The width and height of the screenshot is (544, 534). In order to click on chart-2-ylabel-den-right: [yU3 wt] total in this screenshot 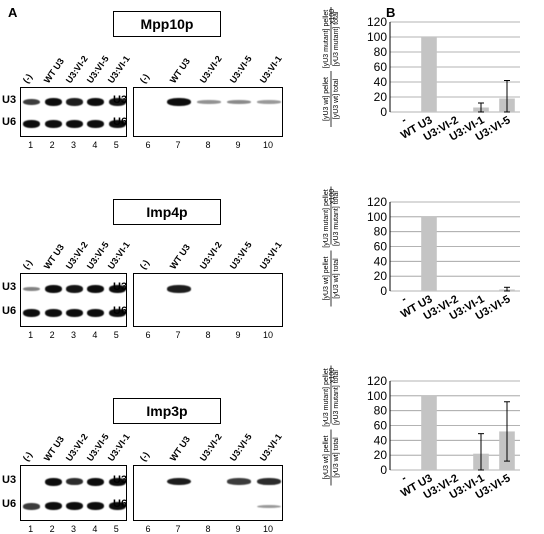, I will do `click(336, 278)`.